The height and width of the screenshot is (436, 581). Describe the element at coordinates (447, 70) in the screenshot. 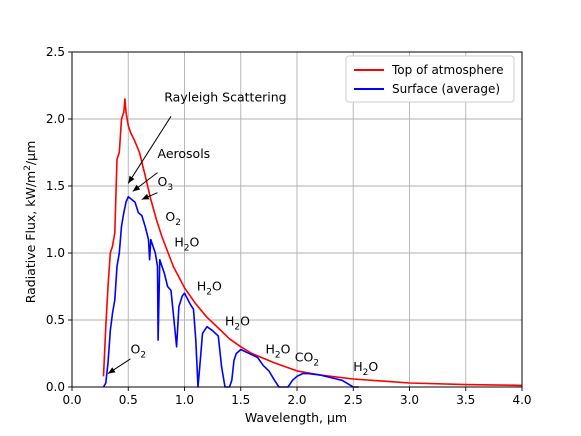

I see `legend-label-top-of-atmosphere: Top of atmosphere` at that location.